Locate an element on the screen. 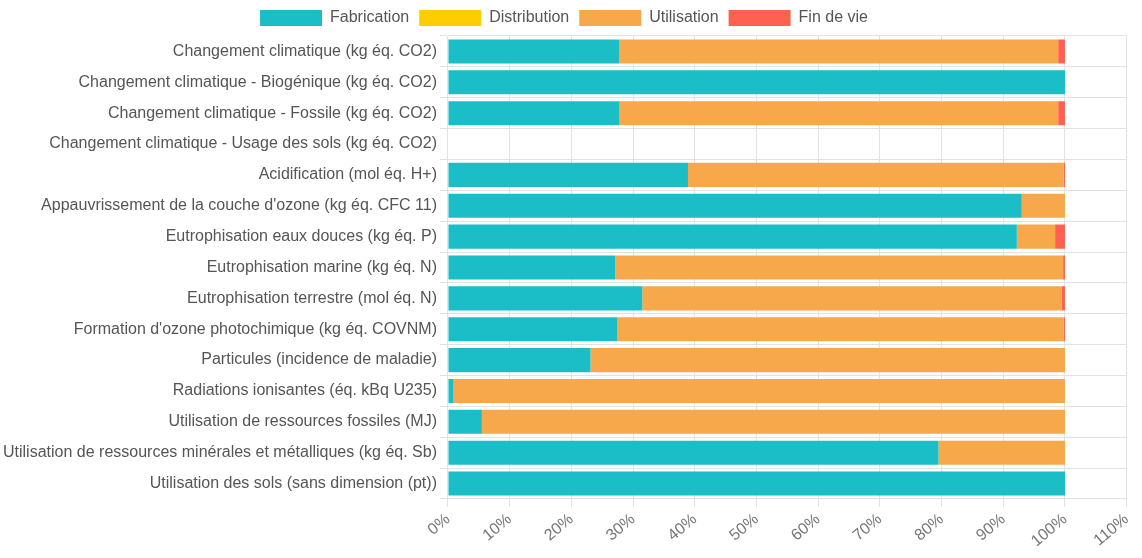 Image resolution: width=1142 pixels, height=558 pixels. y-tick-label: Changement climatique - Fossile (kg éq. CO2) is located at coordinates (272, 112).